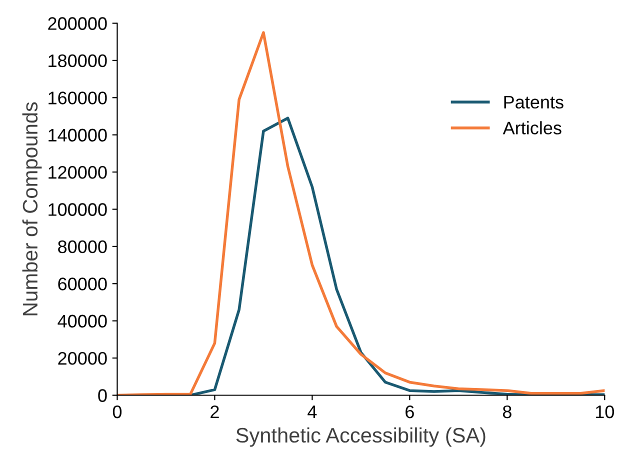 Image resolution: width=617 pixels, height=465 pixels. I want to click on y-tick-label: 140000, so click(77, 135).